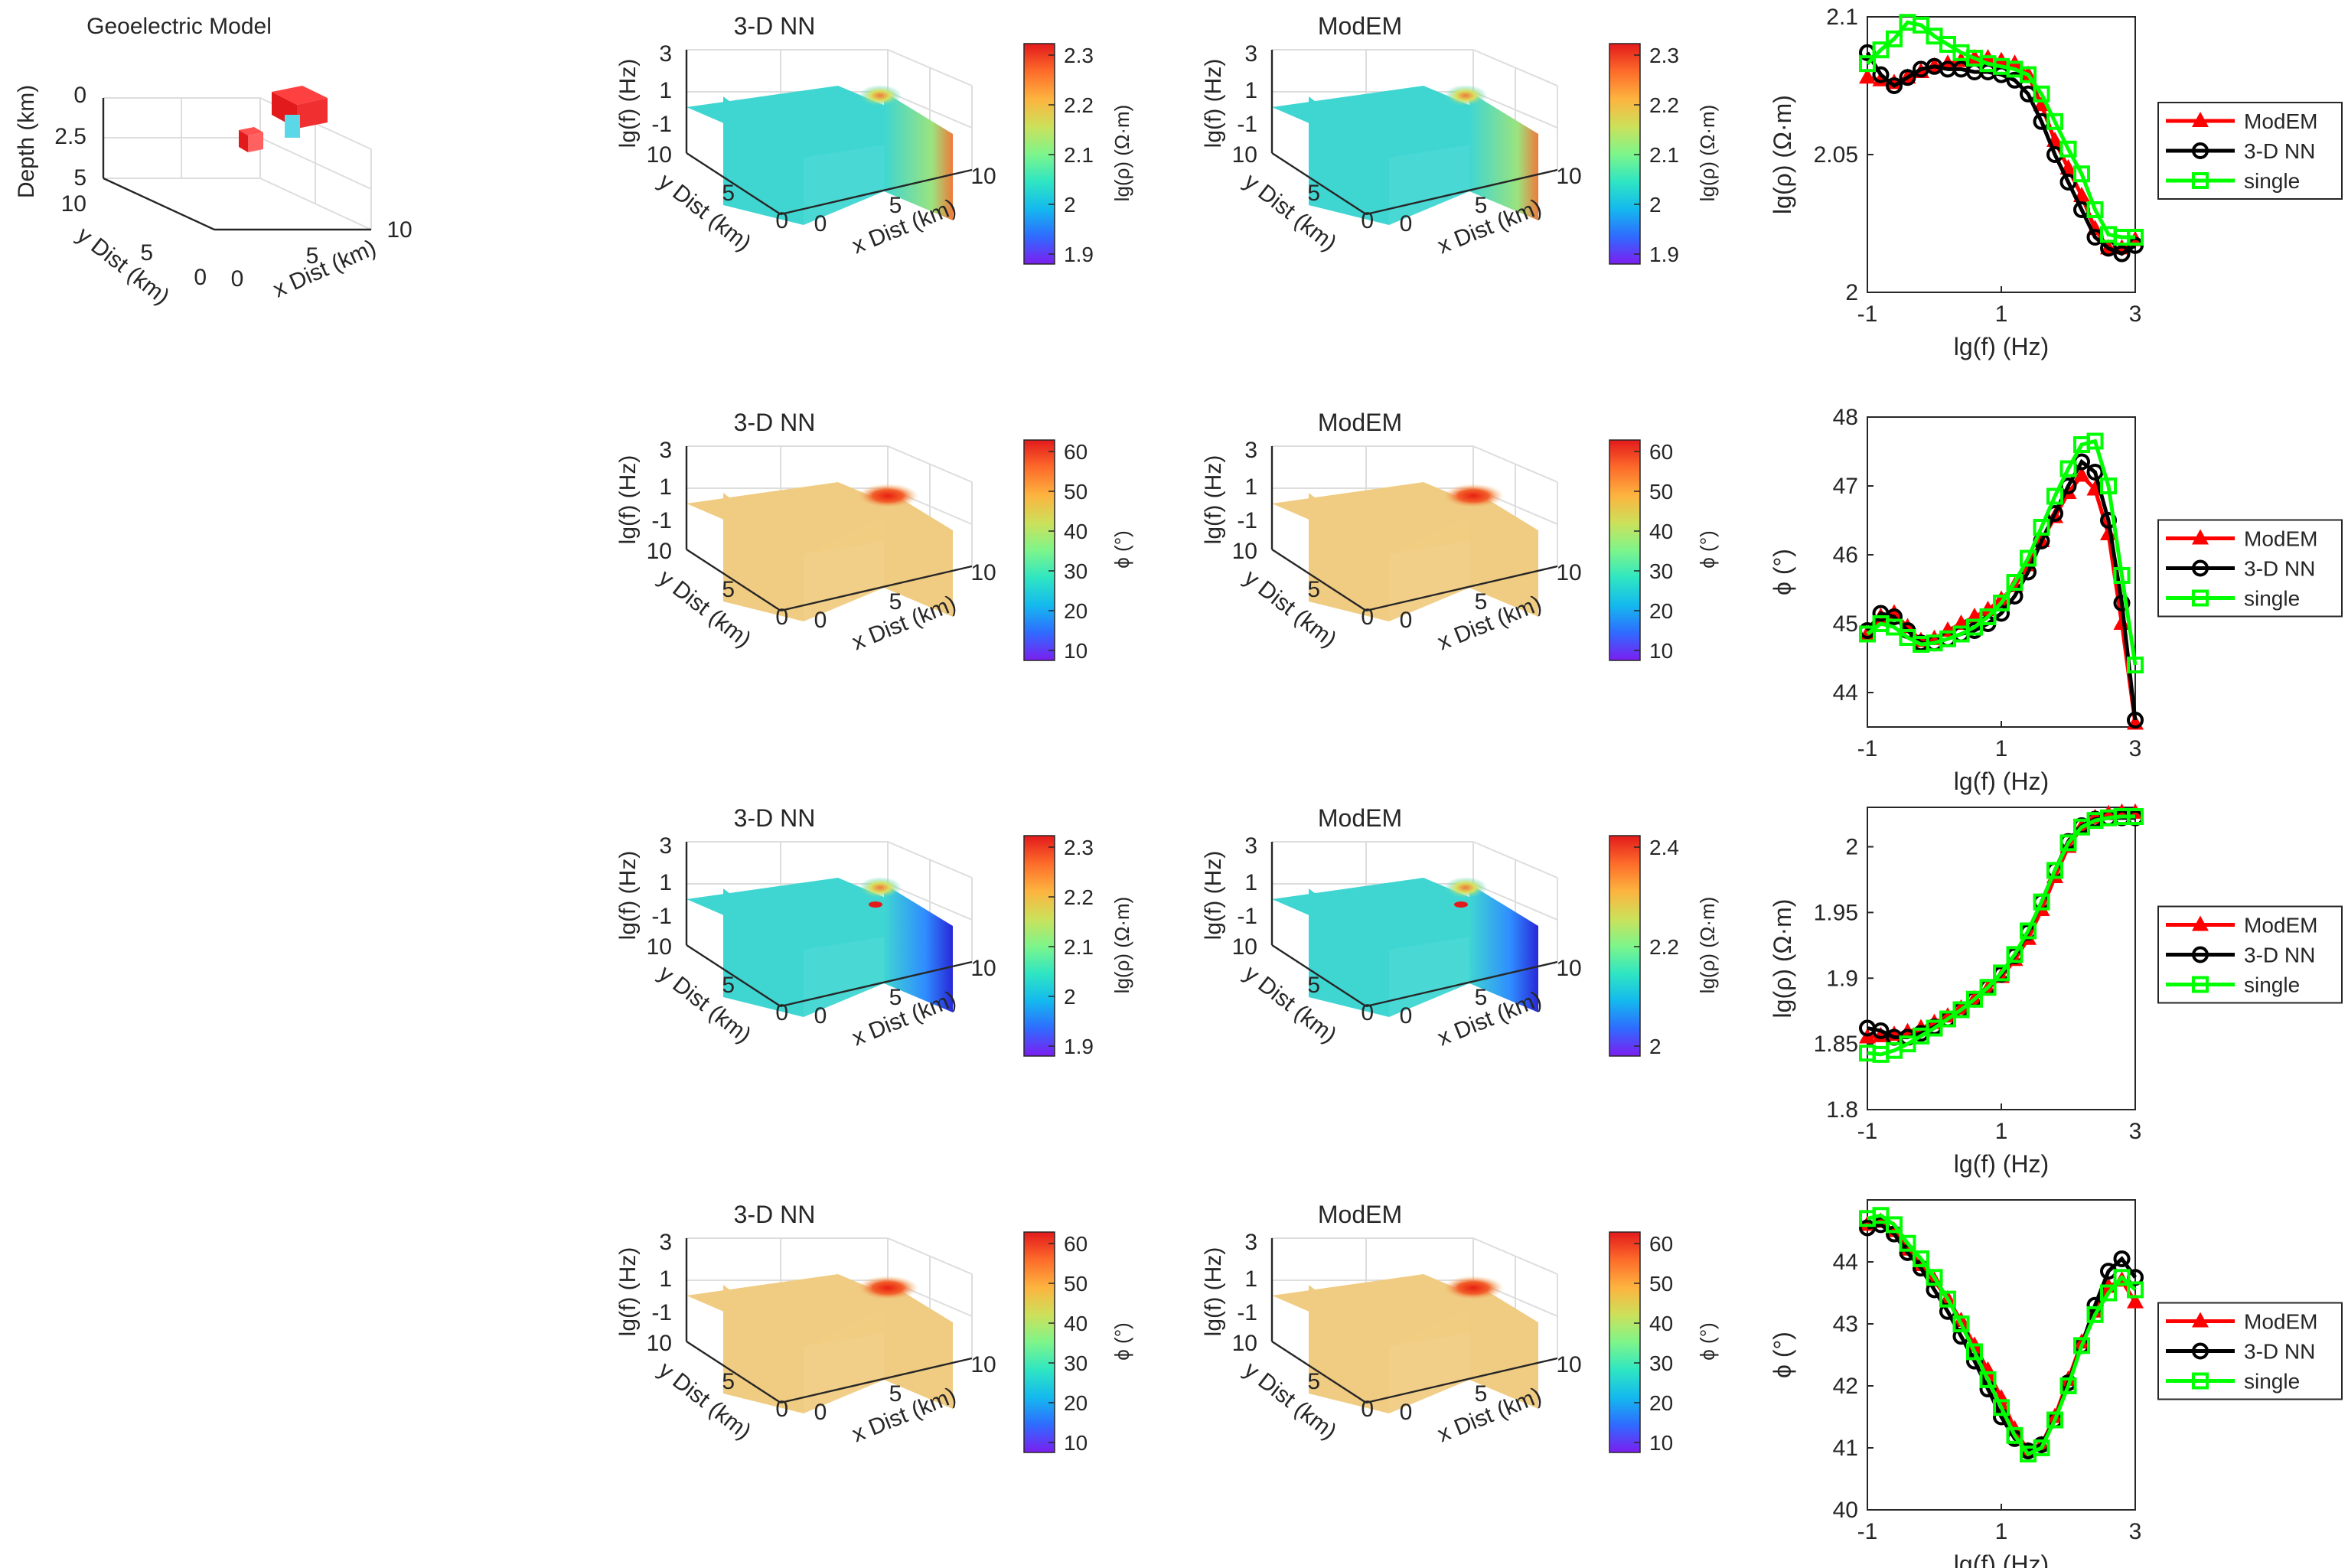 Image resolution: width=2348 pixels, height=1568 pixels. What do you see at coordinates (1664, 56) in the screenshot?
I see `colorbar-tick-label: 2.3` at bounding box center [1664, 56].